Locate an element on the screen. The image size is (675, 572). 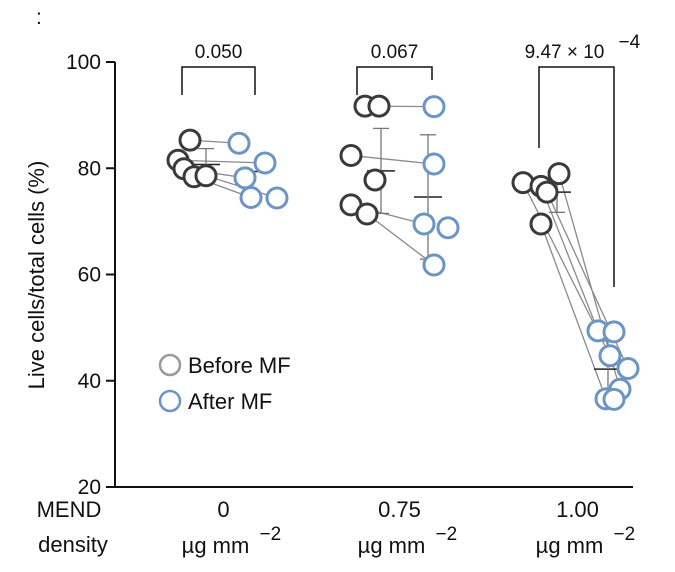
category-value-label: 0.75 is located at coordinates (399, 509).